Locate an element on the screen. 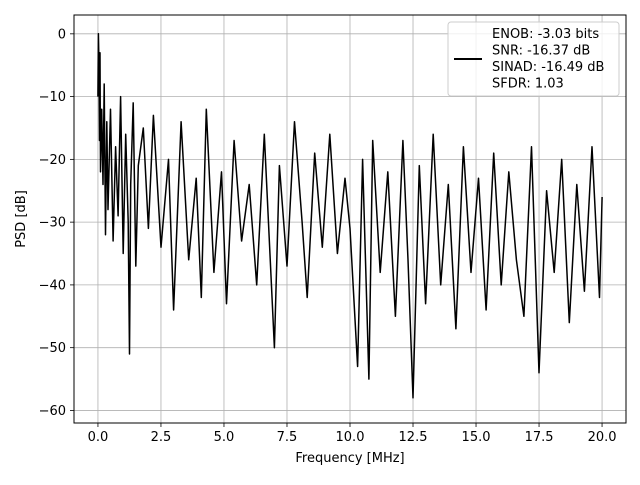  x-tick-label: 12.5 is located at coordinates (413, 437).